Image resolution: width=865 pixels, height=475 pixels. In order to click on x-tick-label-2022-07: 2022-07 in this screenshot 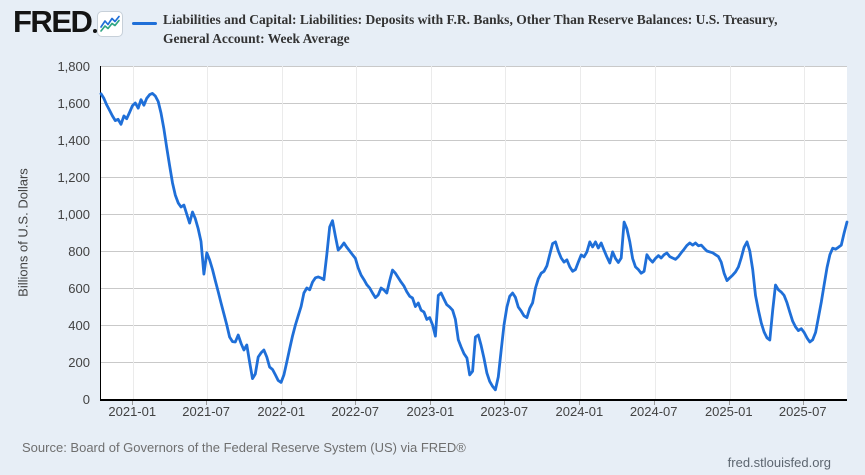, I will do `click(355, 411)`.